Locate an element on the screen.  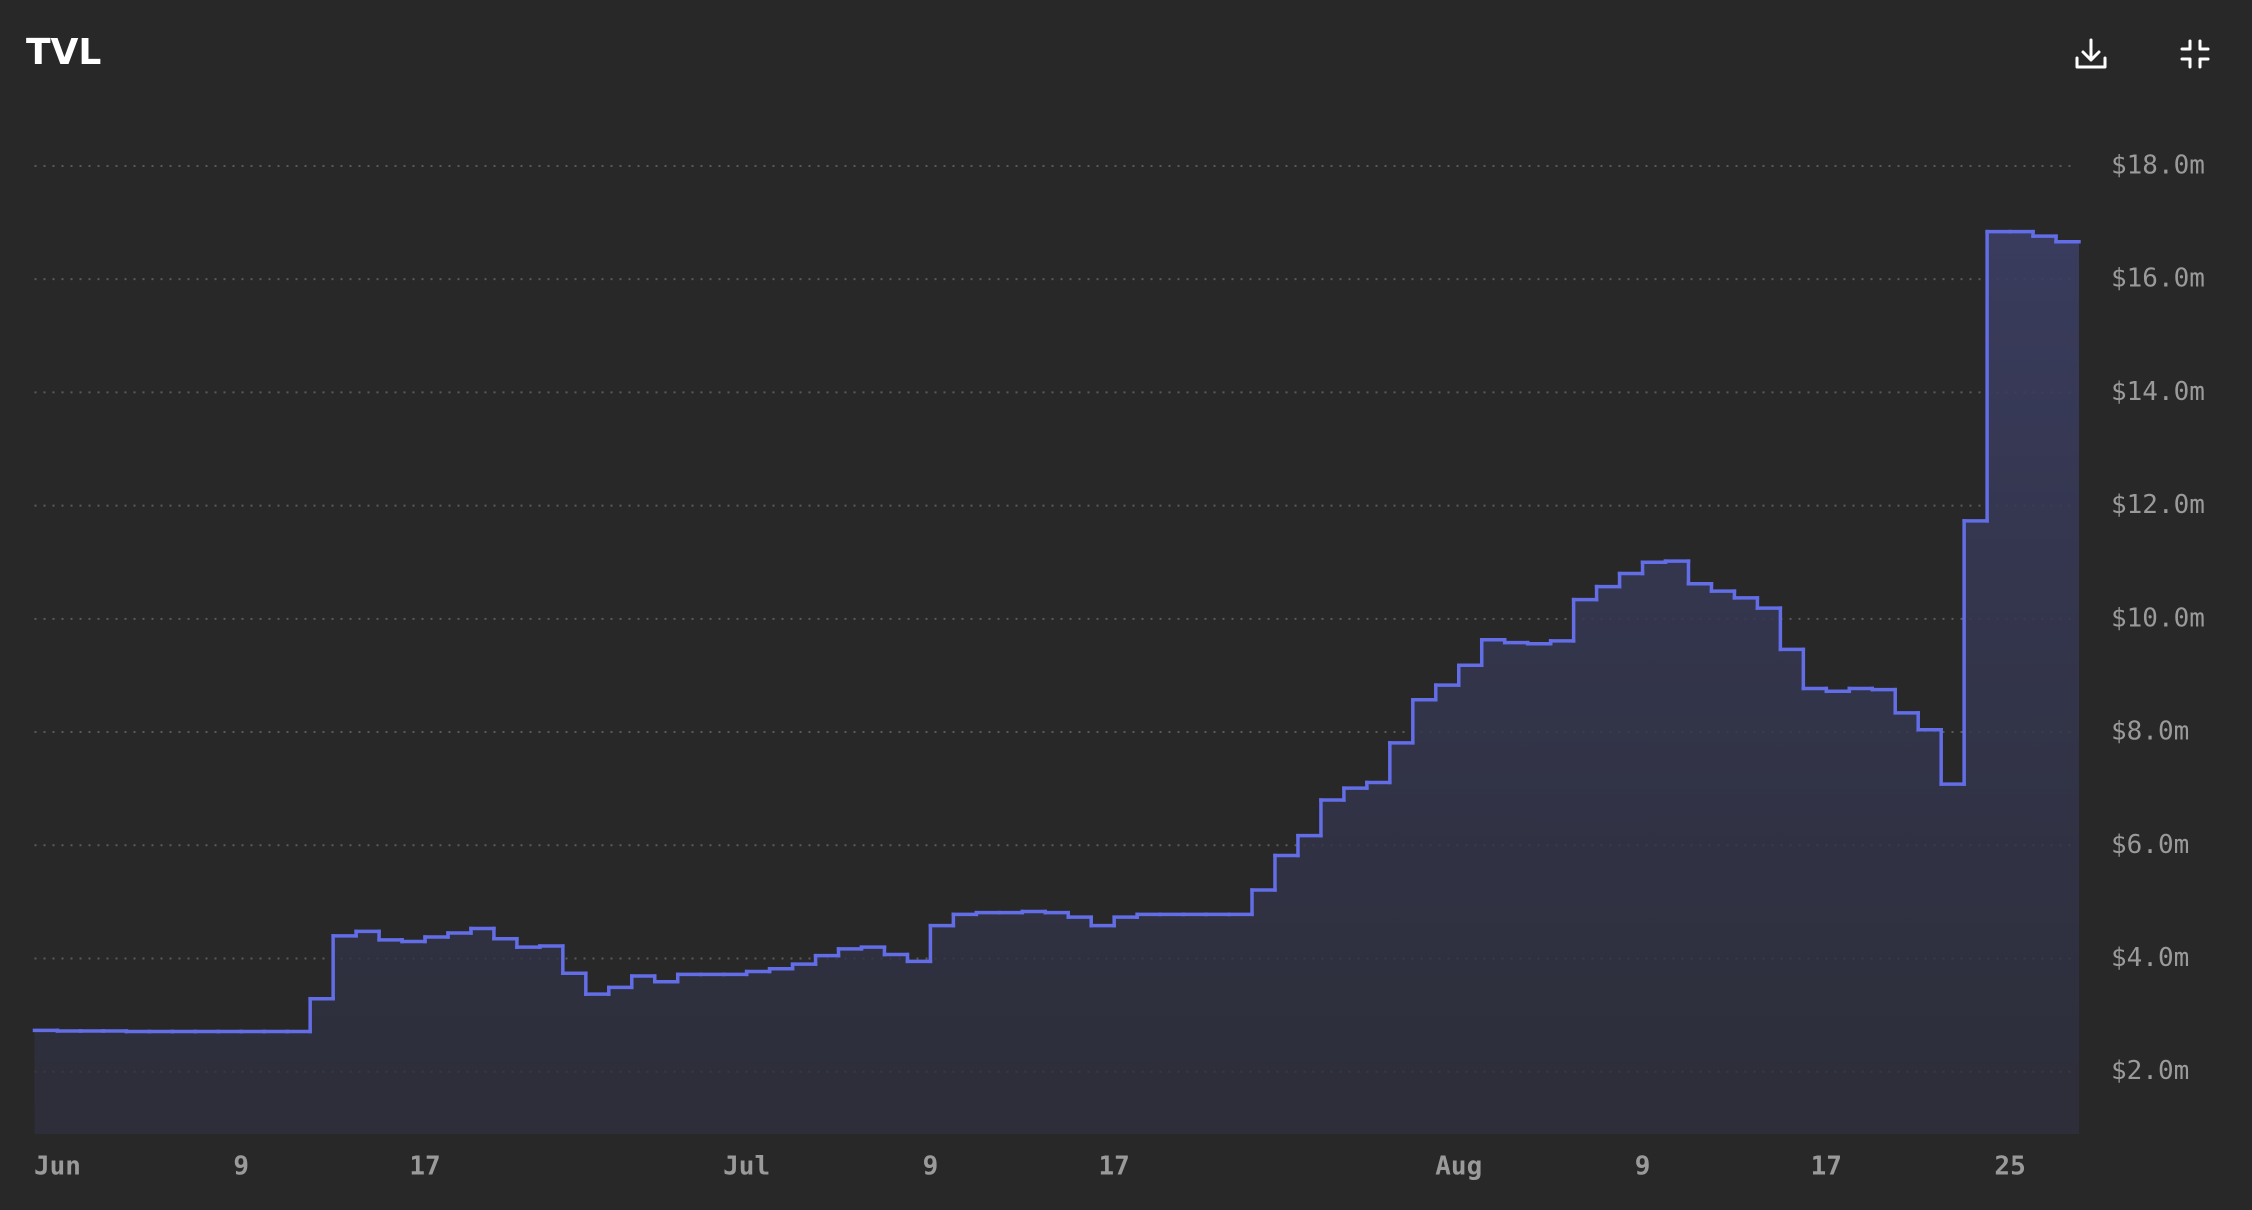
y-tick-label: $14.0m is located at coordinates (2158, 392).